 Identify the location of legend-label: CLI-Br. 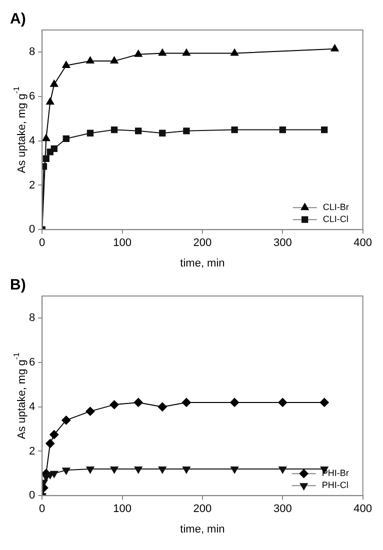
(335, 207).